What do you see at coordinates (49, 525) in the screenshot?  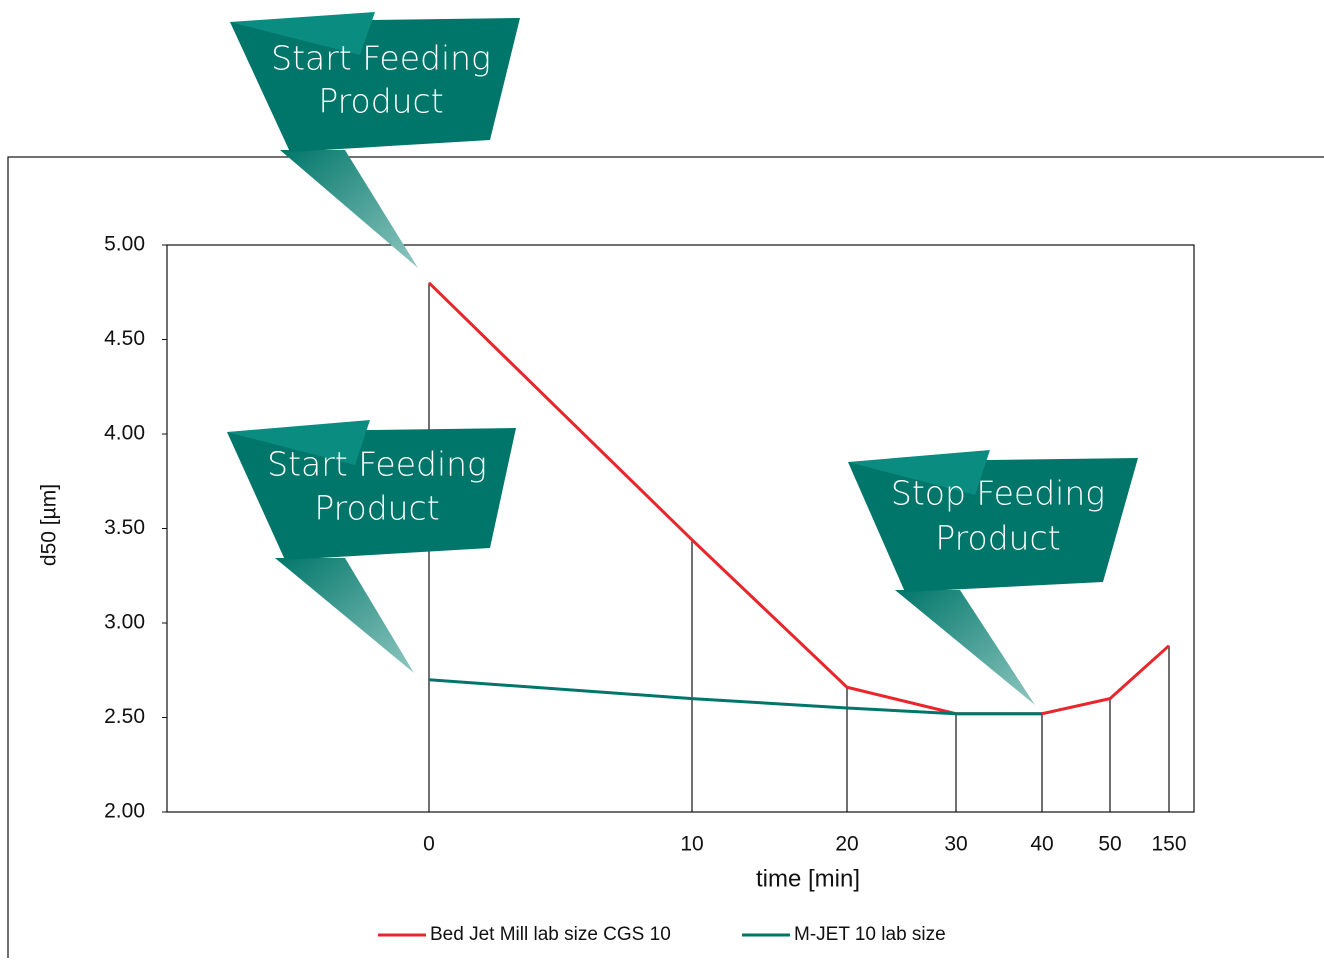 I see `y-axis-title: d50 [µm]` at bounding box center [49, 525].